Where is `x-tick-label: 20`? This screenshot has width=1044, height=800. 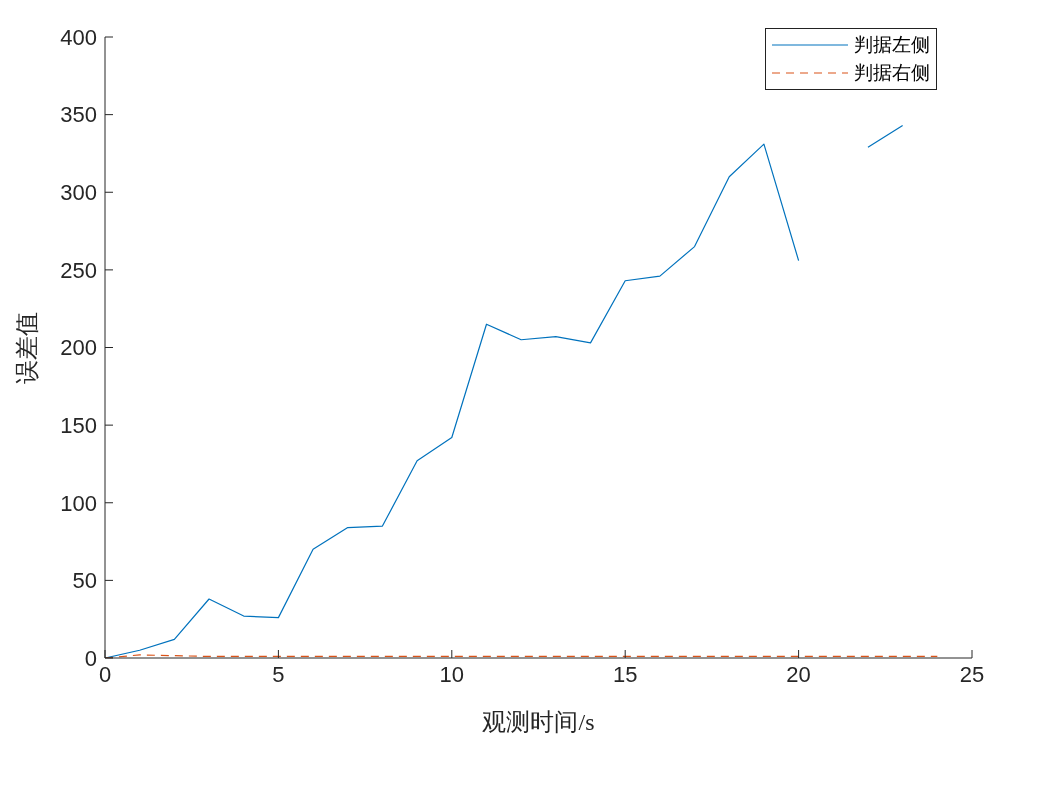
x-tick-label: 20 is located at coordinates (798, 674).